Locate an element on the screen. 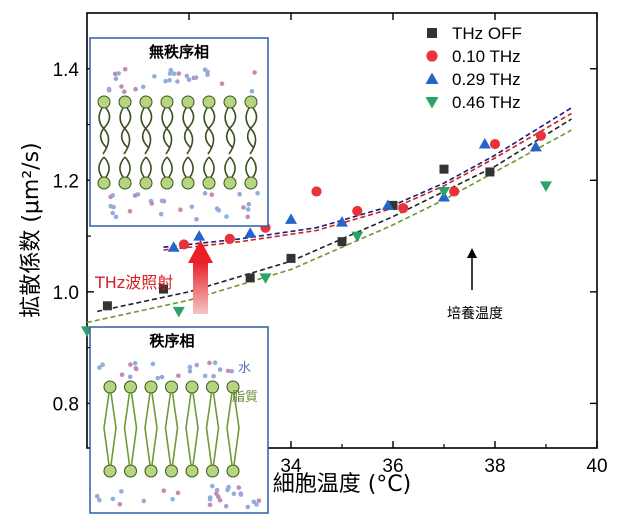  culture-temp-label: 培養温度 is located at coordinates (475, 313).